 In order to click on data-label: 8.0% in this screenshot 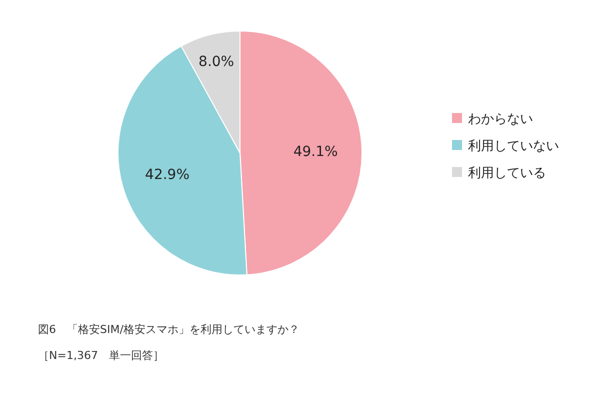, I will do `click(216, 62)`.